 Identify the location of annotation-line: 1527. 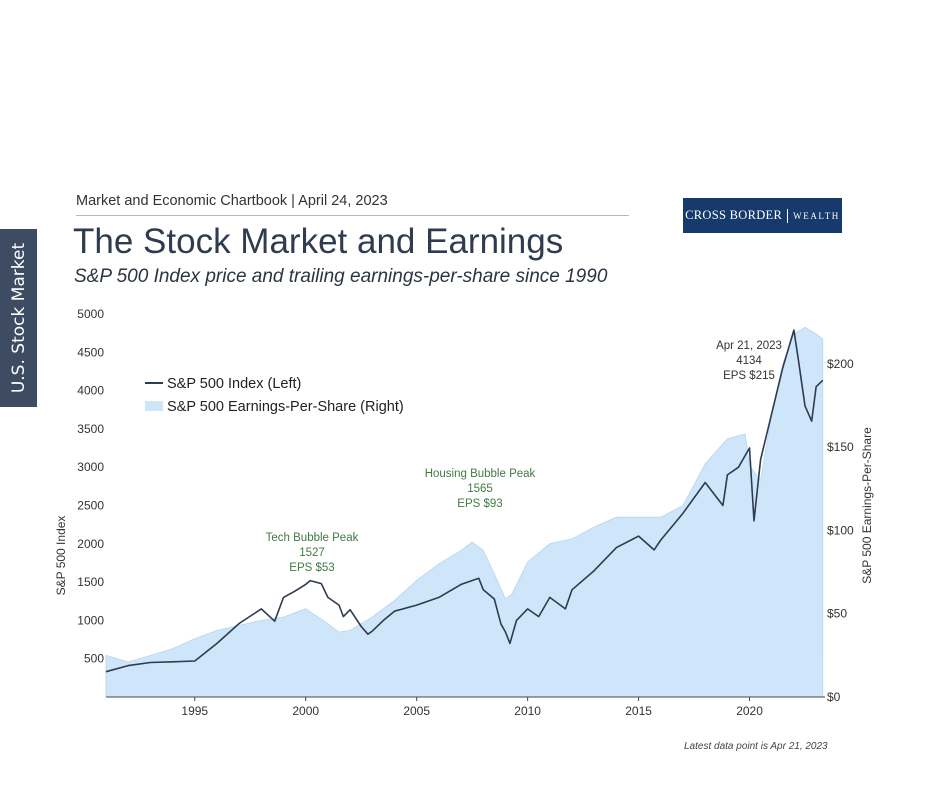
(312, 553).